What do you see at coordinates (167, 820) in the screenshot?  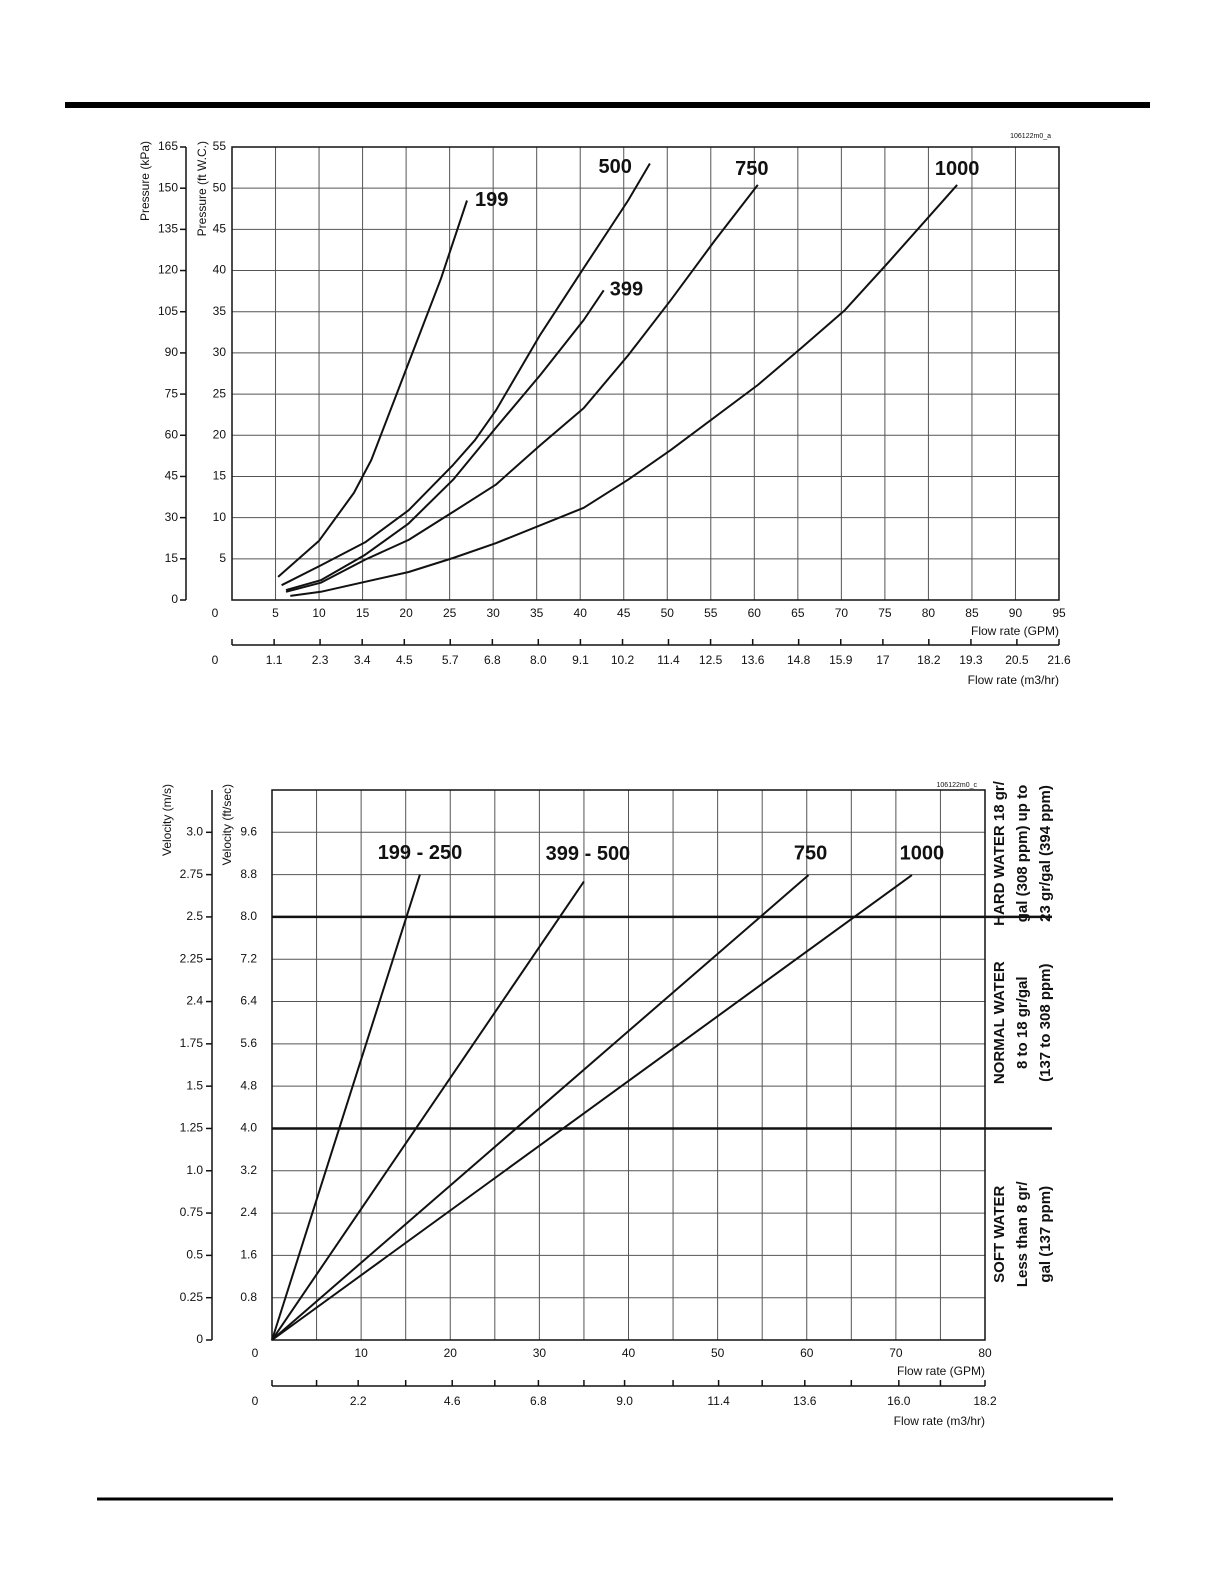 I see `y2-axis-title: Velocity (m/s)` at bounding box center [167, 820].